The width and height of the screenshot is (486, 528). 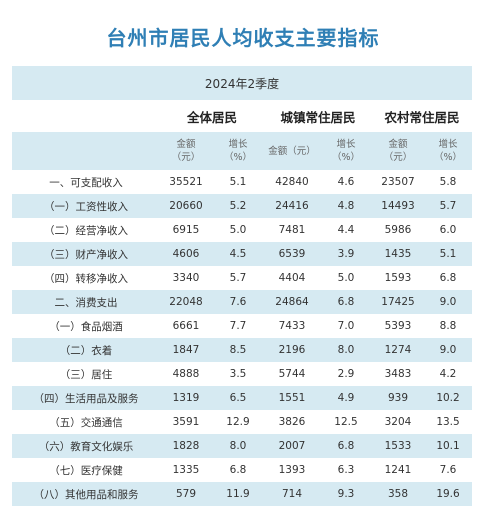 I want to click on value-cell: 42840, so click(x=292, y=182).